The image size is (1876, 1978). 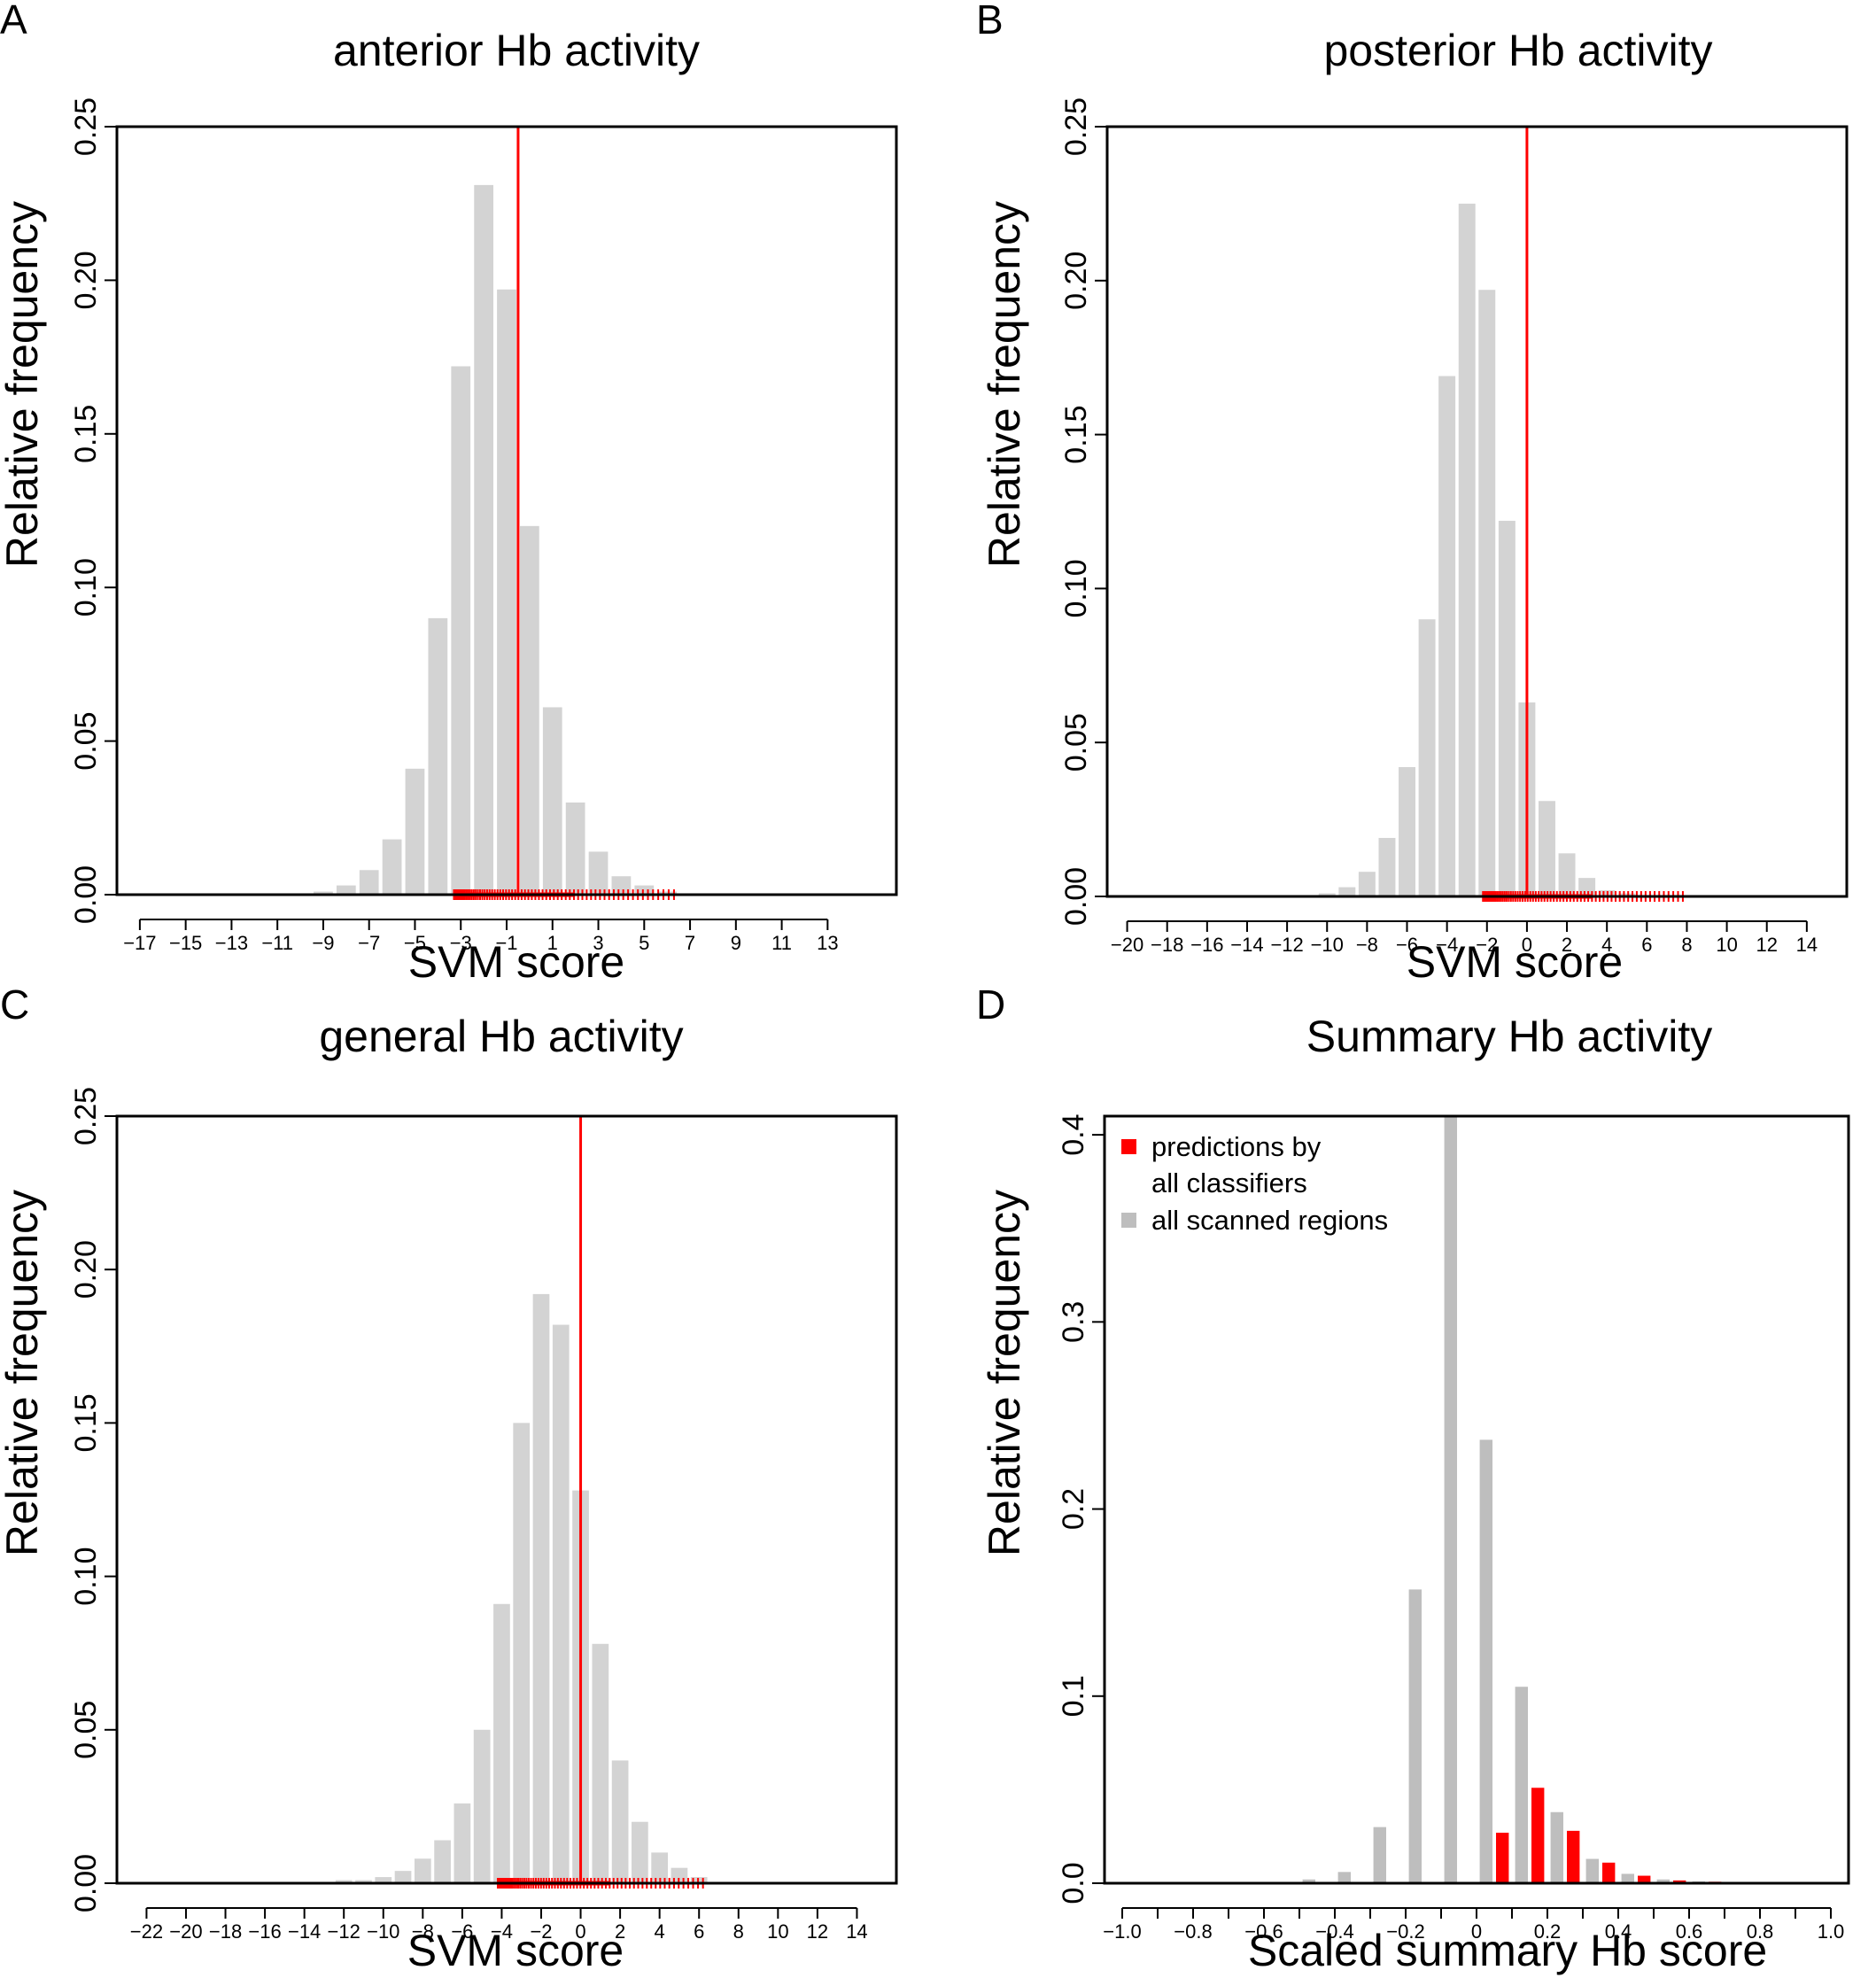 What do you see at coordinates (185, 943) in the screenshot?
I see `x-tick-label: −15` at bounding box center [185, 943].